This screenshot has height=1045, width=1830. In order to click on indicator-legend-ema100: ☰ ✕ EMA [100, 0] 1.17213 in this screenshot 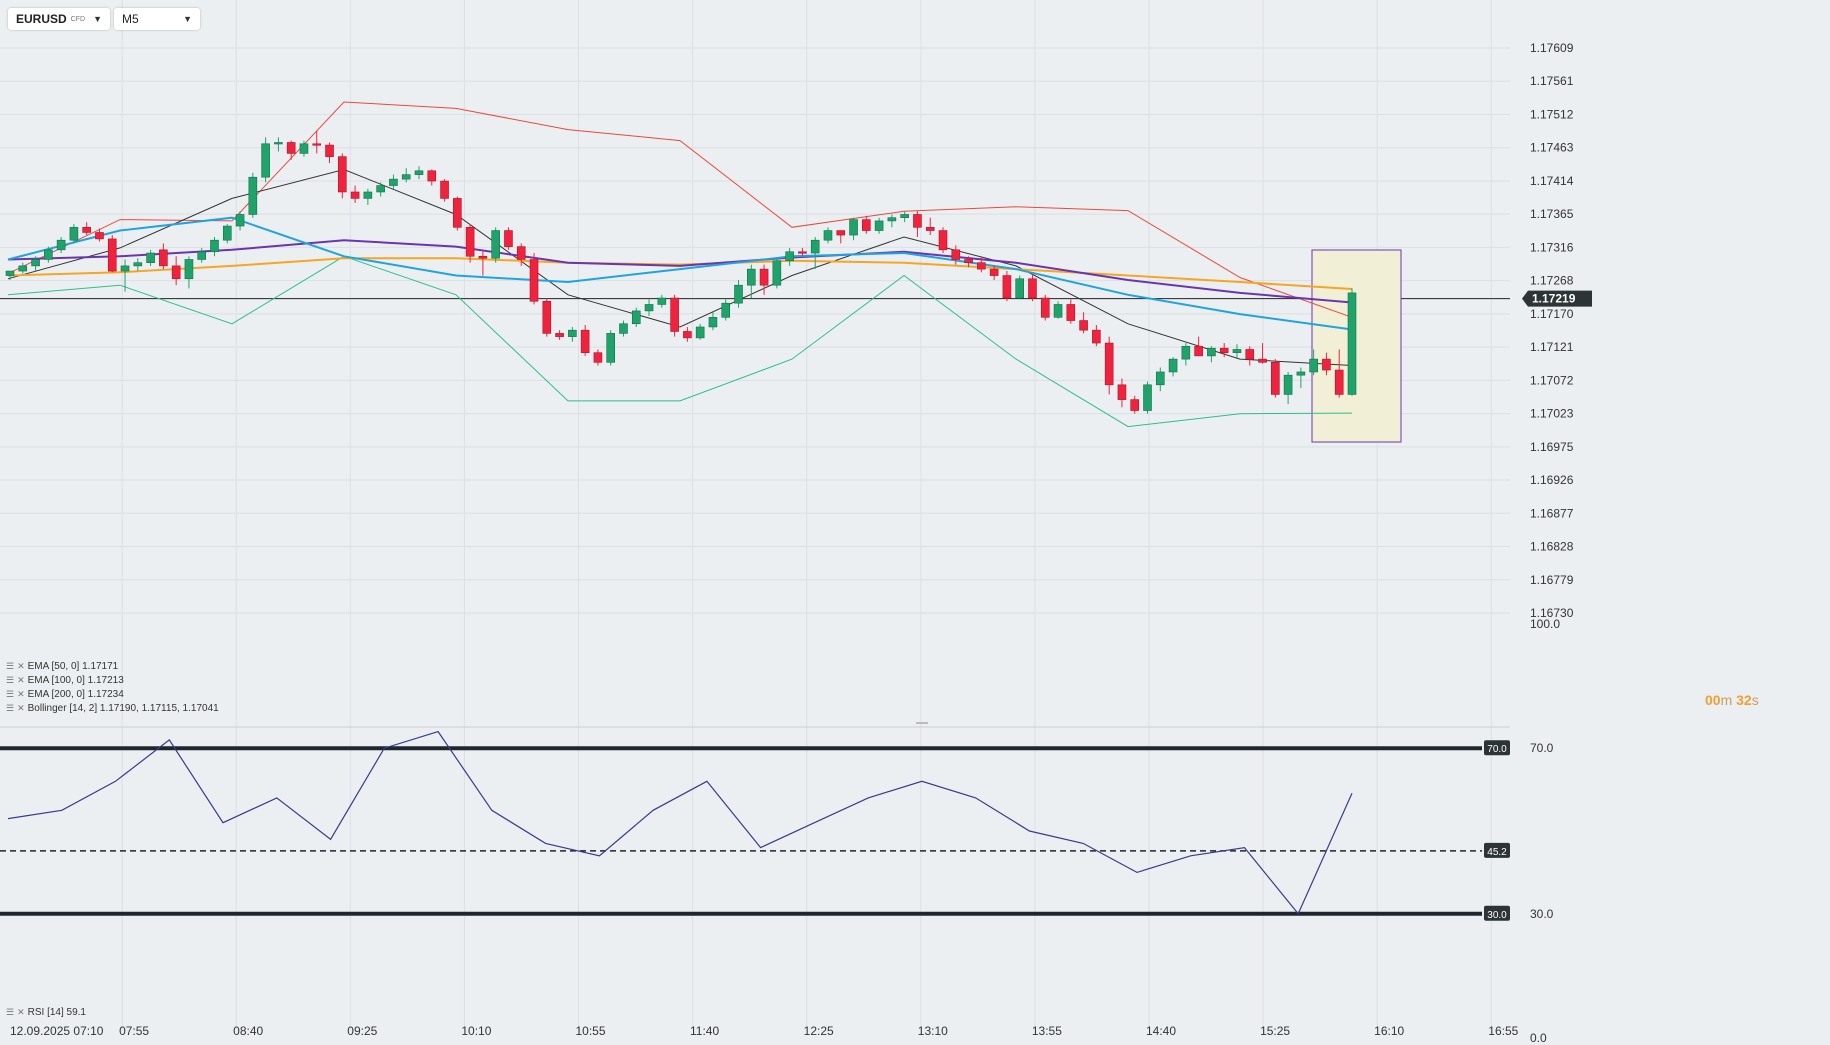, I will do `click(65, 680)`.